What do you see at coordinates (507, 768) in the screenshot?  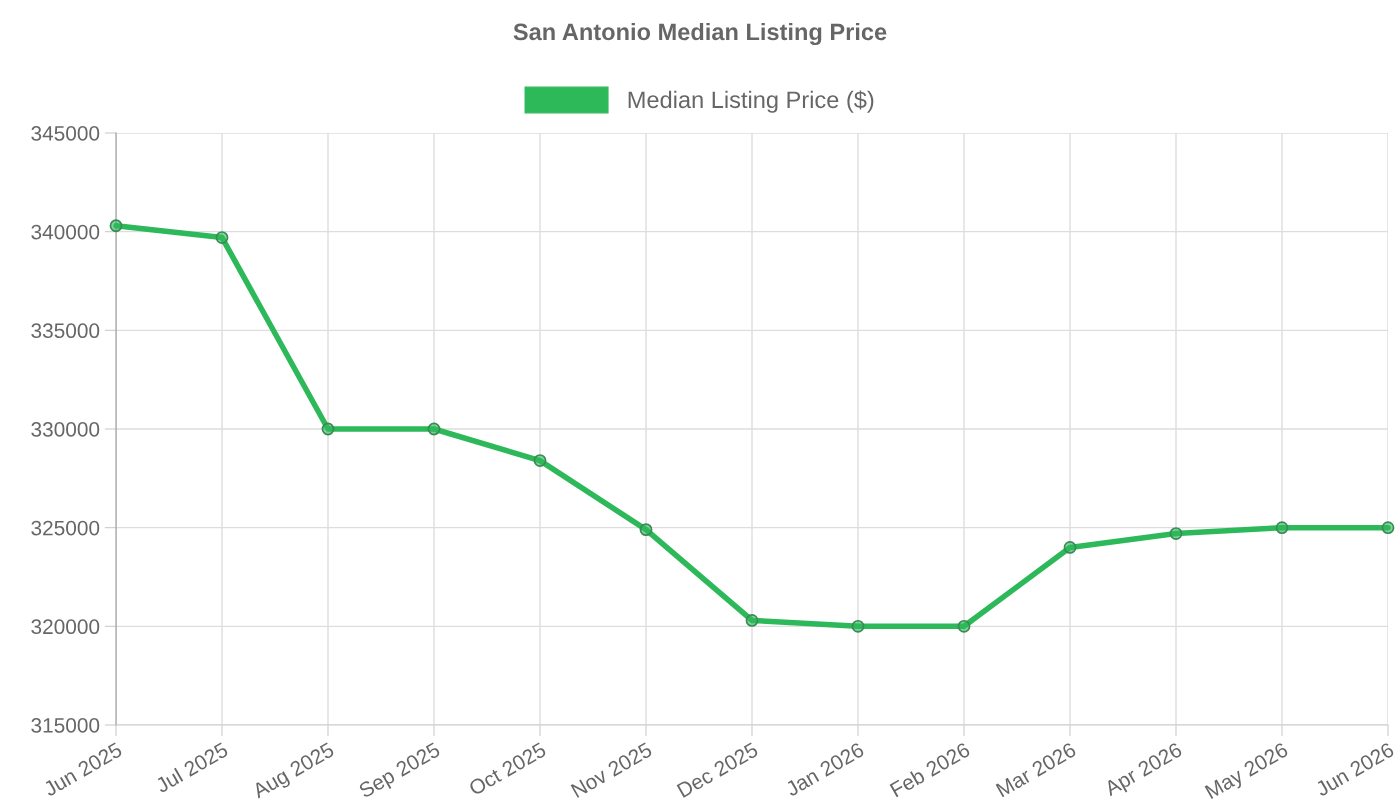 I see `x-tick-label: Oct 2025` at bounding box center [507, 768].